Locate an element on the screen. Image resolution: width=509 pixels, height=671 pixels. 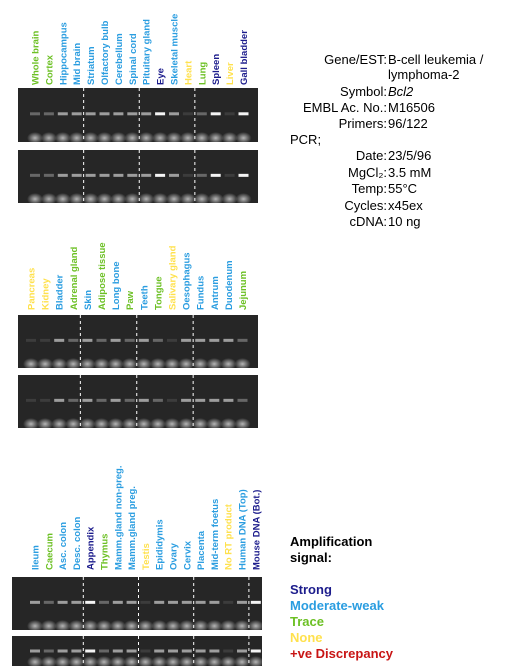
info-value: 3.5 mM is located at coordinates (410, 172).